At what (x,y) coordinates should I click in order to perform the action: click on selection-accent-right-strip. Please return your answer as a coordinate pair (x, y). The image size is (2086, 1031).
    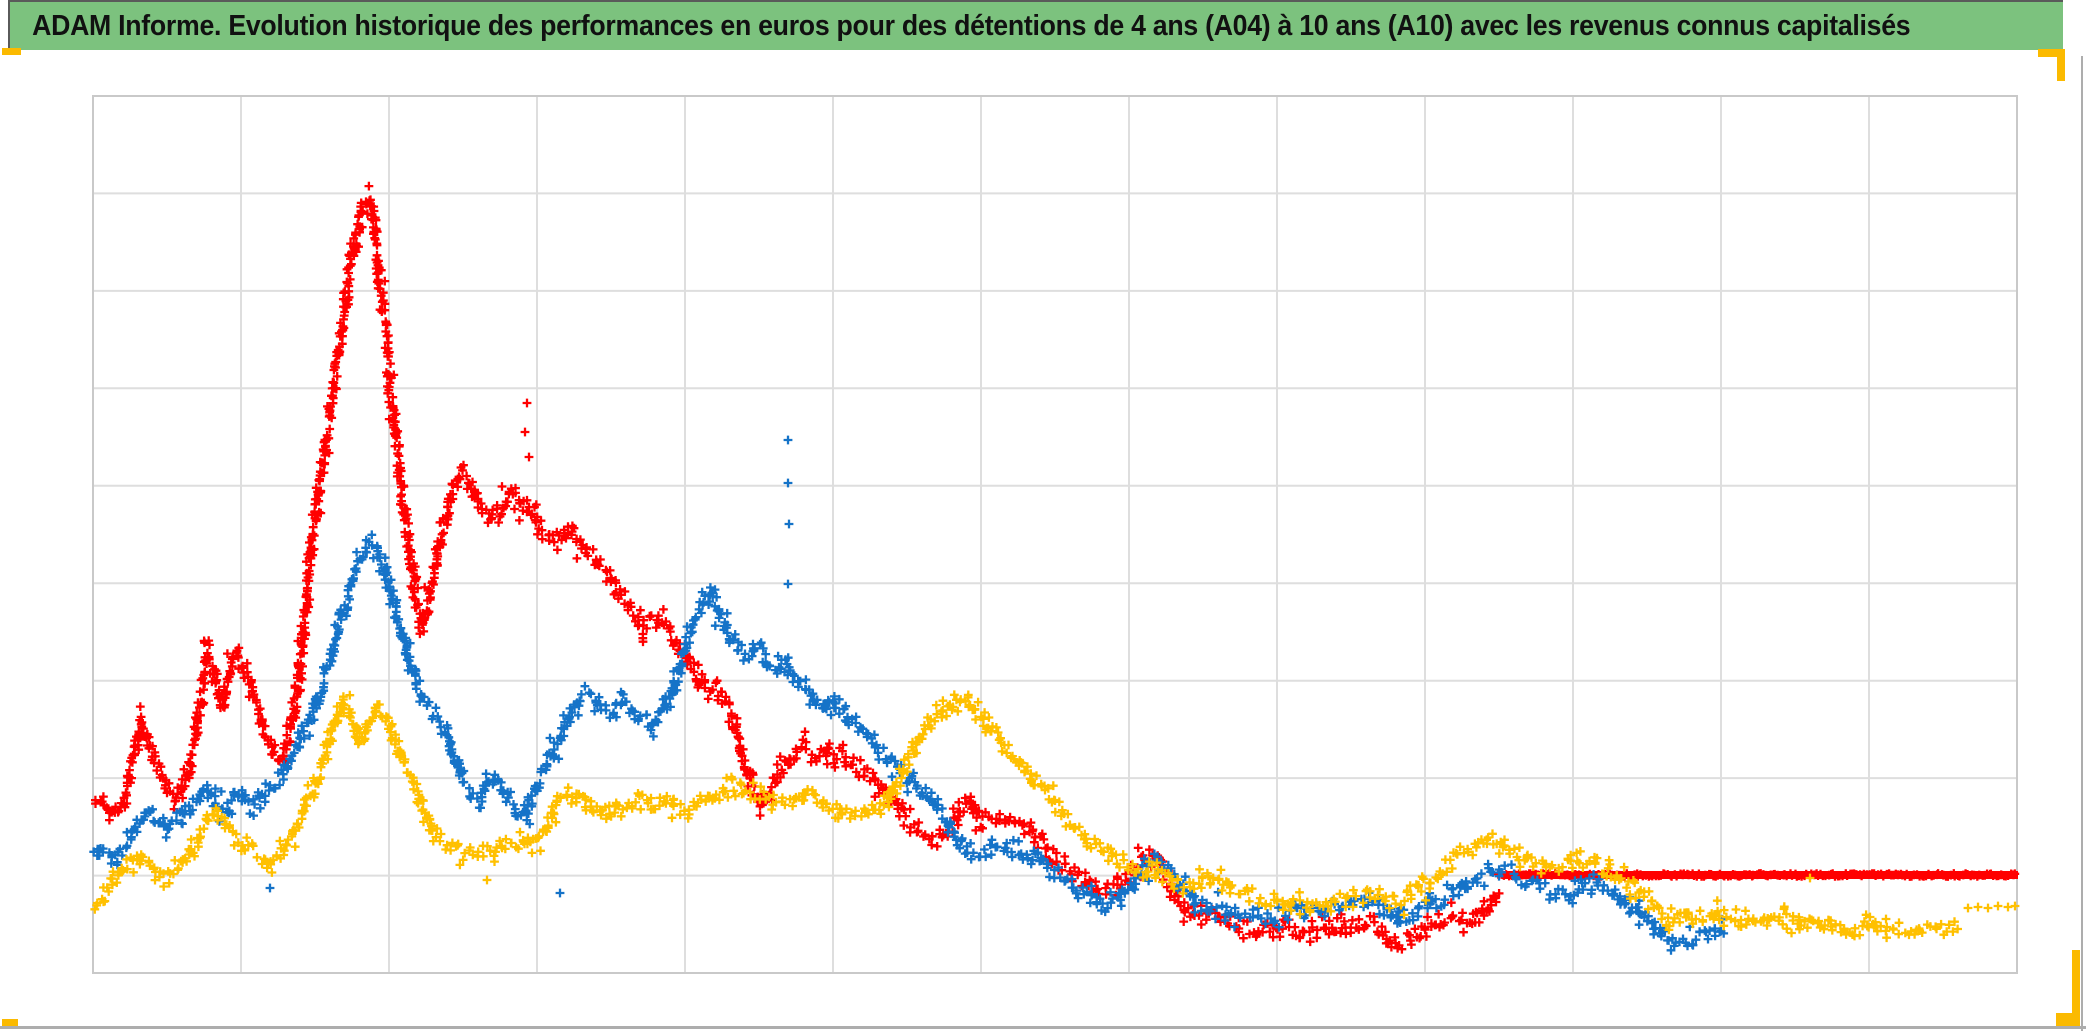
    Looking at the image, I should click on (2076, 988).